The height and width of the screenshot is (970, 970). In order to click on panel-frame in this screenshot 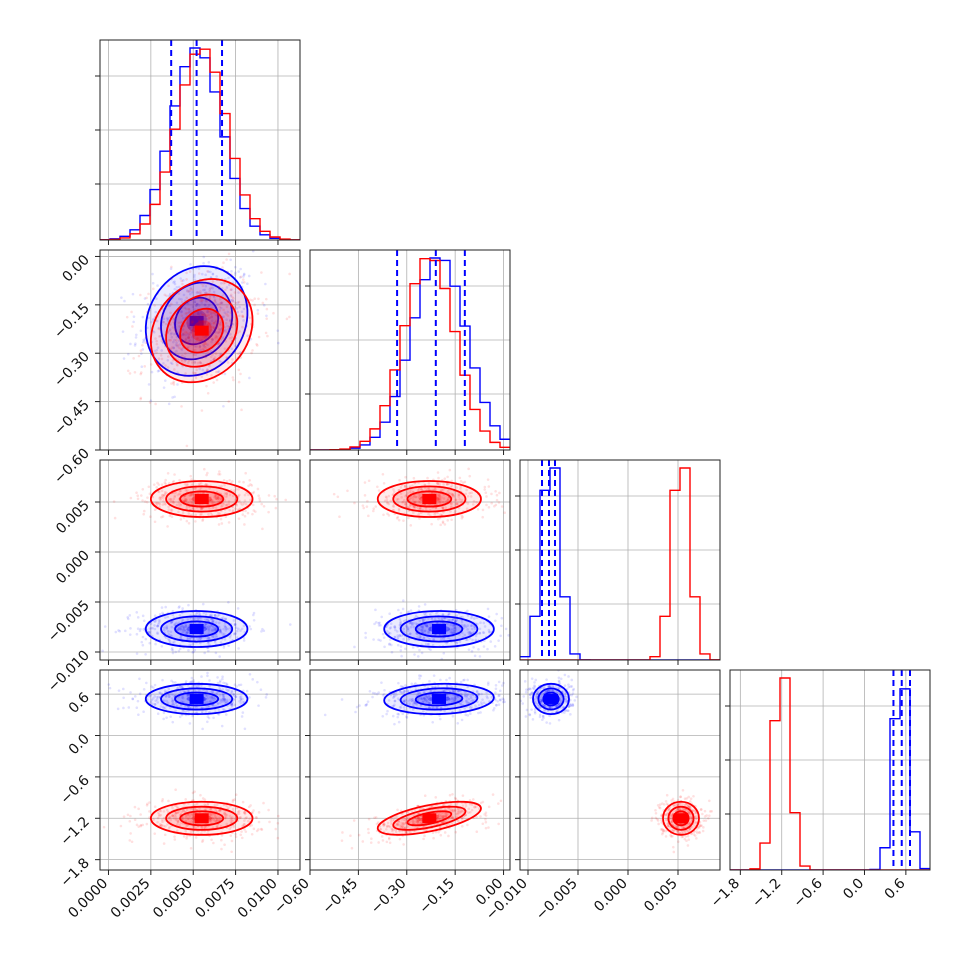, I will do `click(200, 350)`.